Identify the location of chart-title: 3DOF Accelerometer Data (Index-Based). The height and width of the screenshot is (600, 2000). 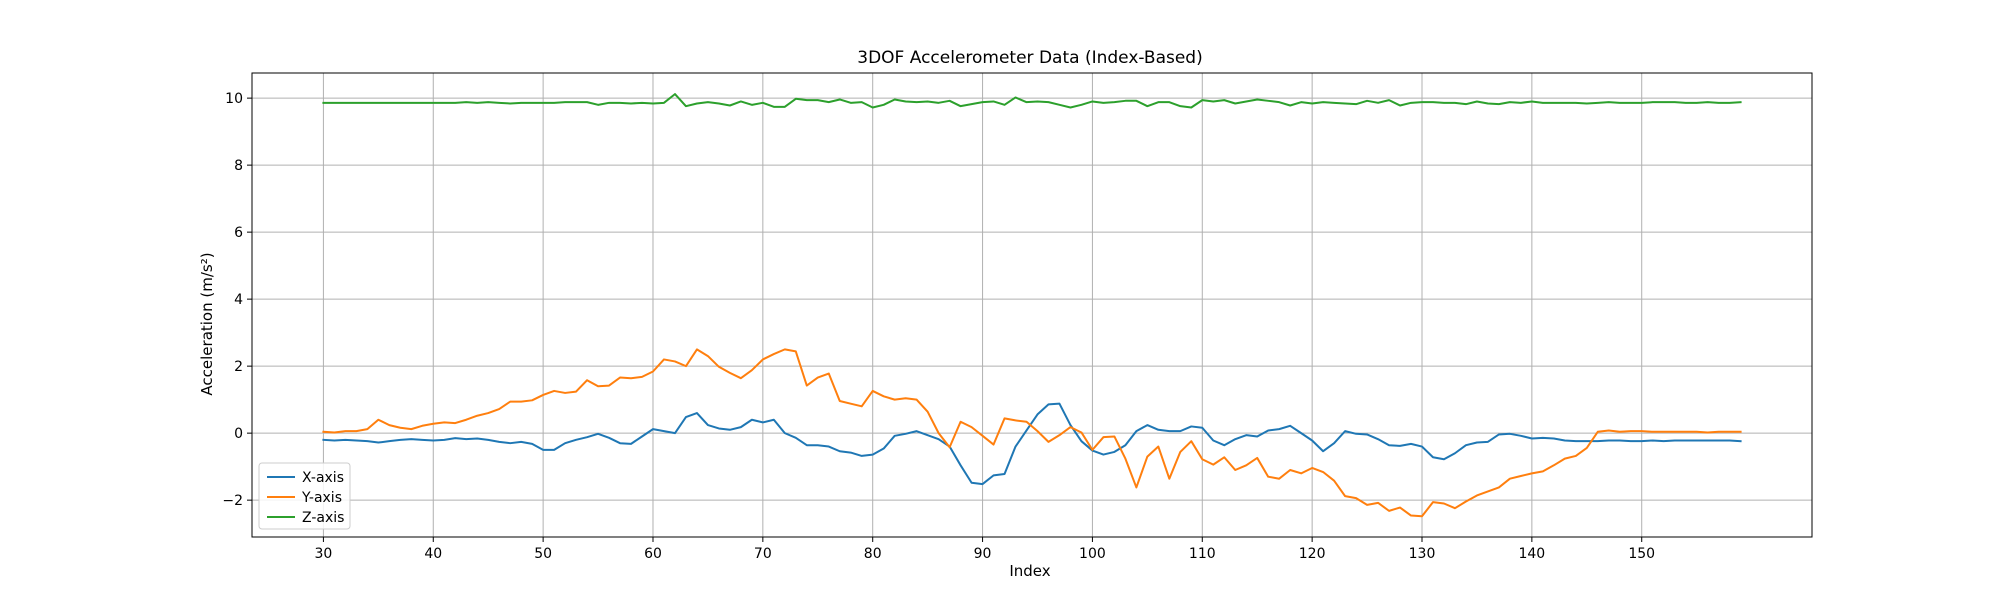
(1029, 58).